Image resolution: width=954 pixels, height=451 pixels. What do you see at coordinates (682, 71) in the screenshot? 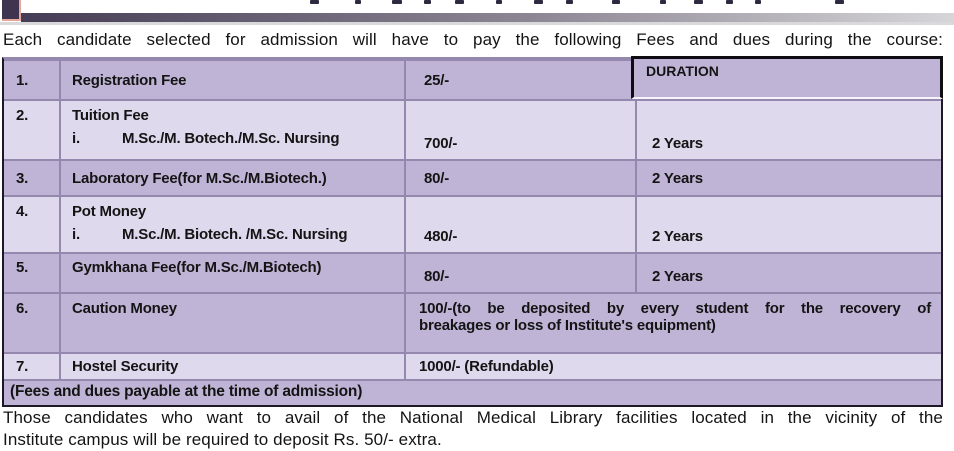
I see `duration-header-label: DURATION` at bounding box center [682, 71].